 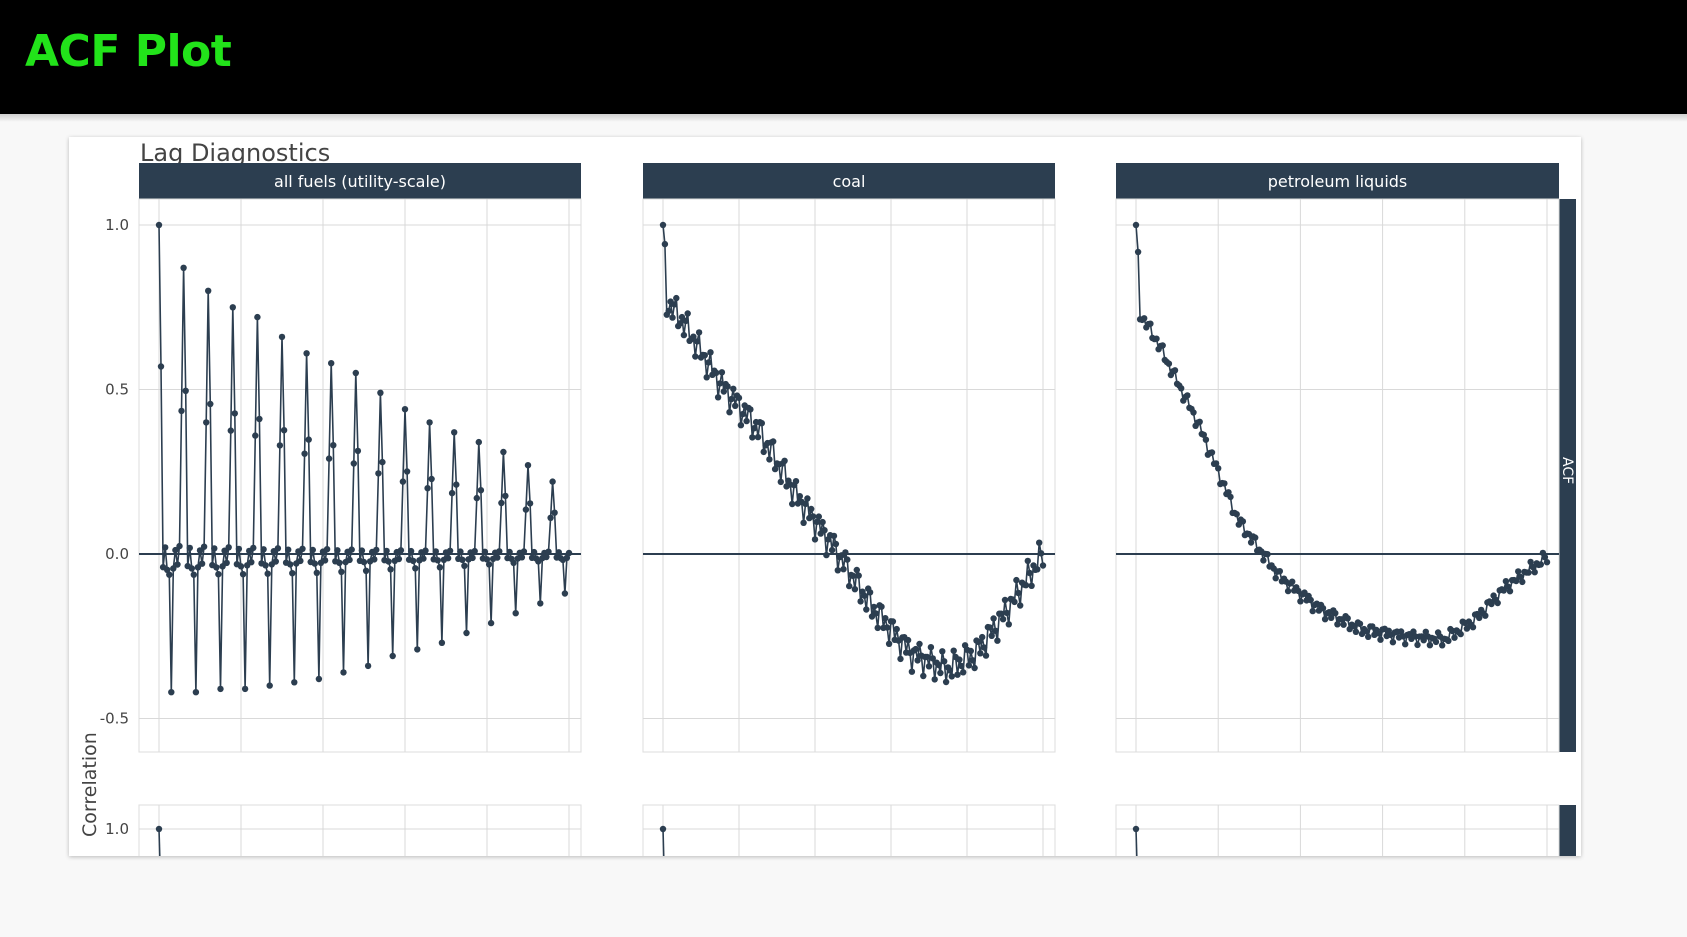 I want to click on side-strip-row2, so click(x=1567, y=830).